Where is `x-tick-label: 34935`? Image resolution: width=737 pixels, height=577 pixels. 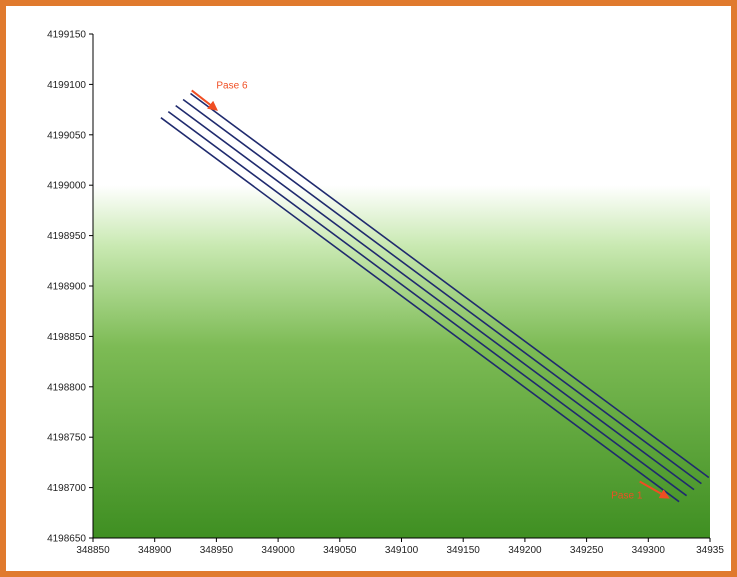
x-tick-label: 34935 is located at coordinates (710, 550).